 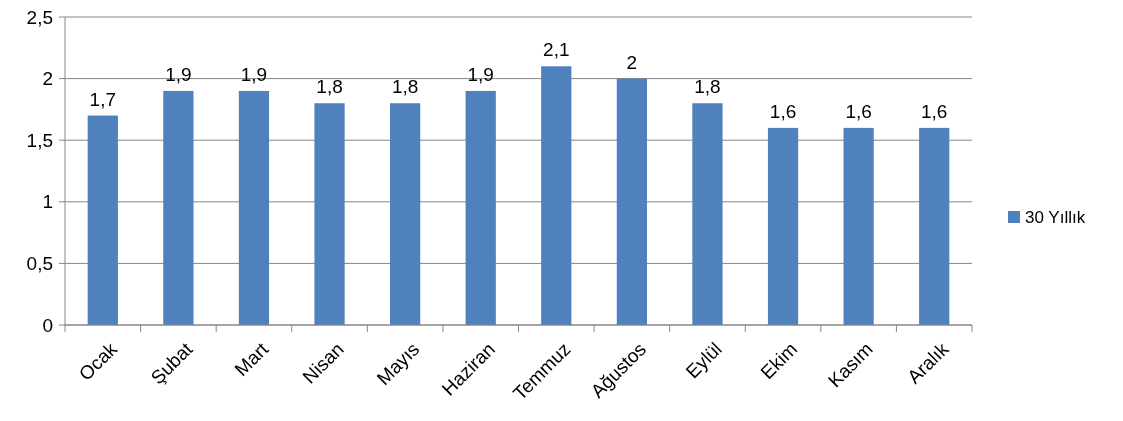 What do you see at coordinates (47, 202) in the screenshot?
I see `y-tick-label: 1` at bounding box center [47, 202].